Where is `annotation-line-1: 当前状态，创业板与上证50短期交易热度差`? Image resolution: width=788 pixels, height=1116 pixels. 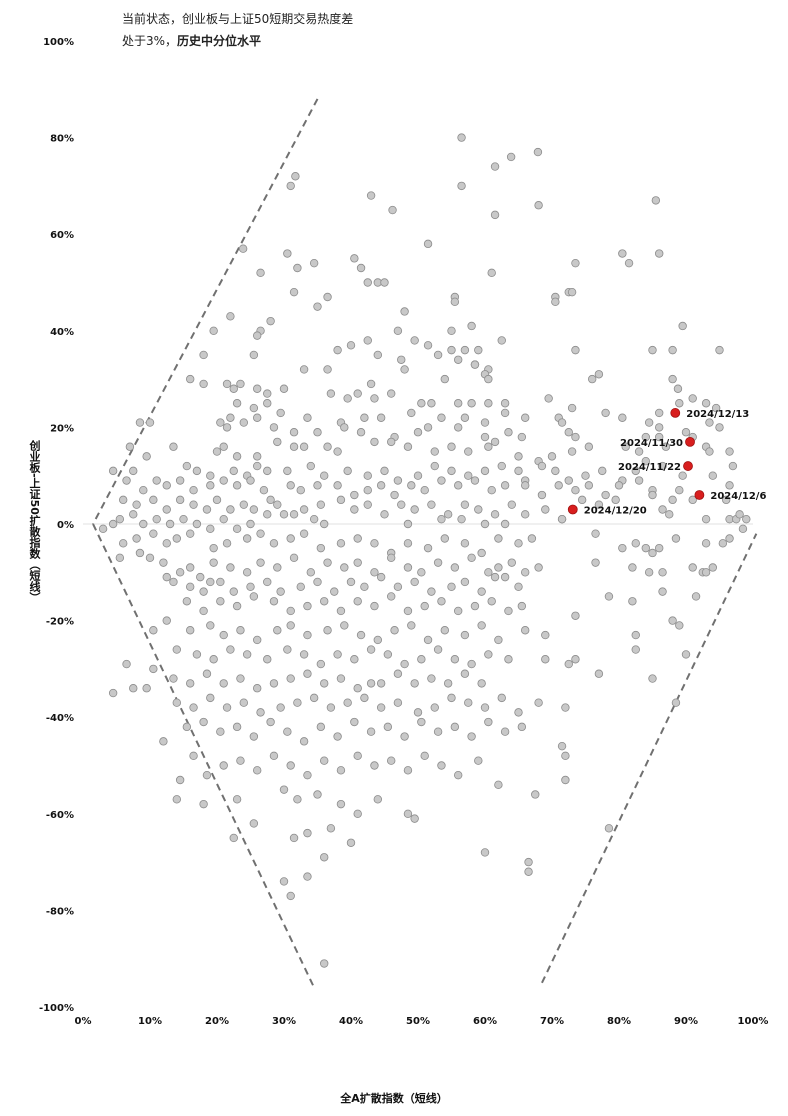 annotation-line-1: 当前状态，创业板与上证50短期交易热度差 is located at coordinates (238, 19).